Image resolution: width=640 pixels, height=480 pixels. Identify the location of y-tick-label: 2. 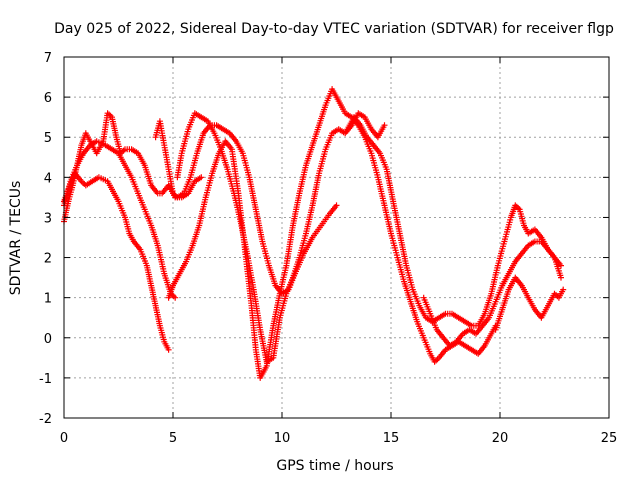
(48, 259).